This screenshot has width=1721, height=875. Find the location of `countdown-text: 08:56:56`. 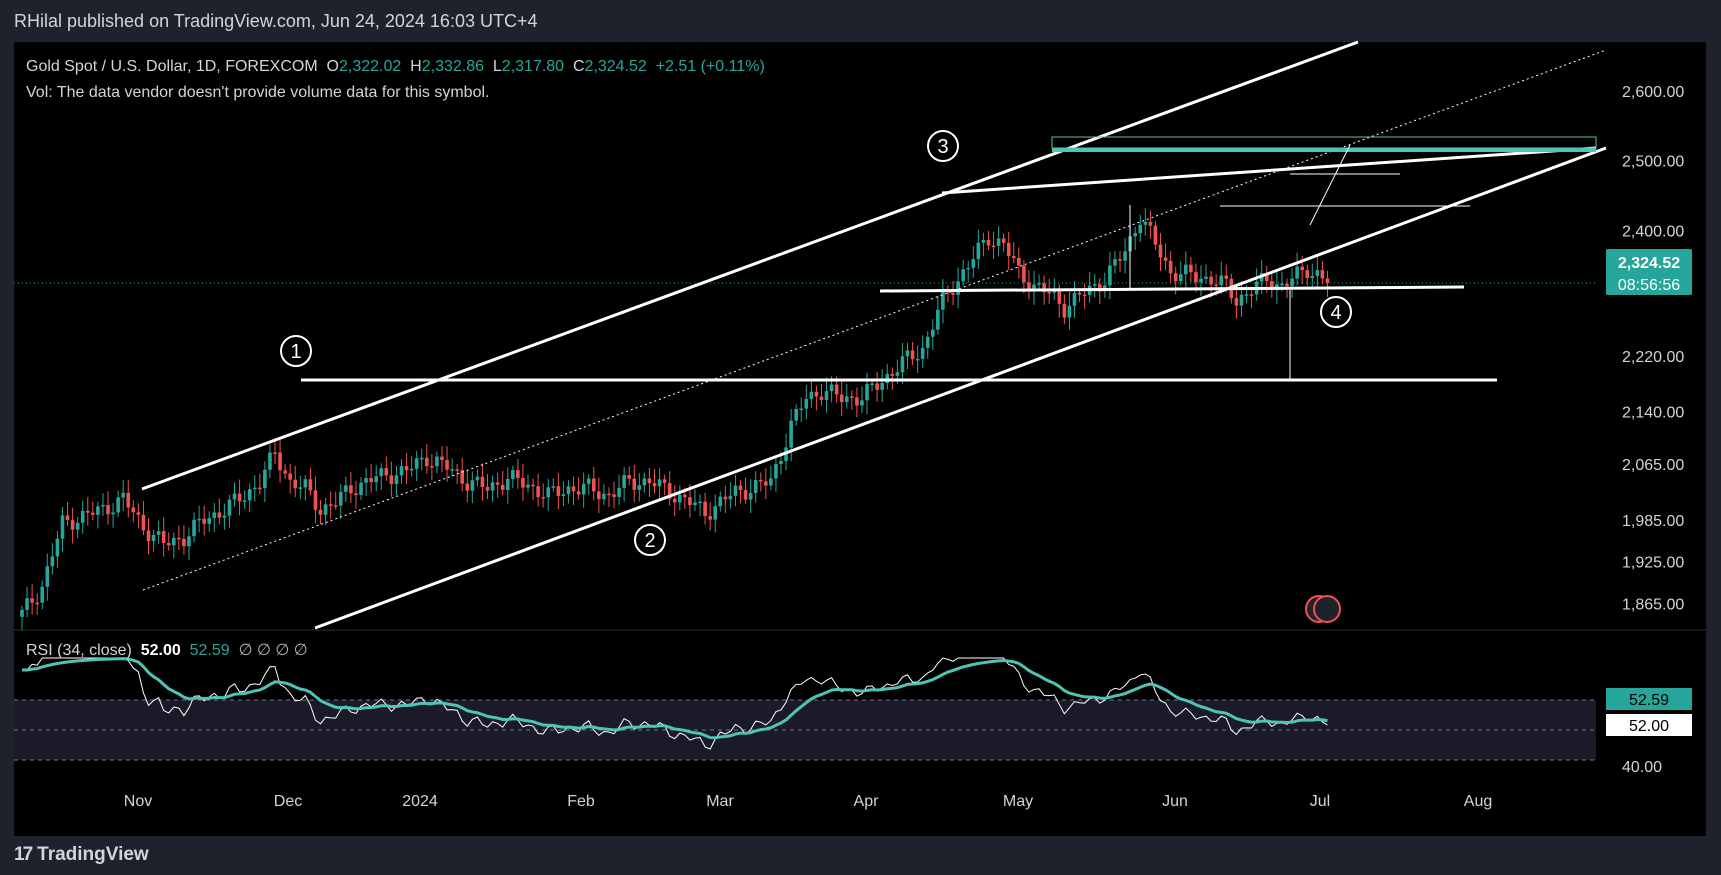

countdown-text: 08:56:56 is located at coordinates (1649, 285).